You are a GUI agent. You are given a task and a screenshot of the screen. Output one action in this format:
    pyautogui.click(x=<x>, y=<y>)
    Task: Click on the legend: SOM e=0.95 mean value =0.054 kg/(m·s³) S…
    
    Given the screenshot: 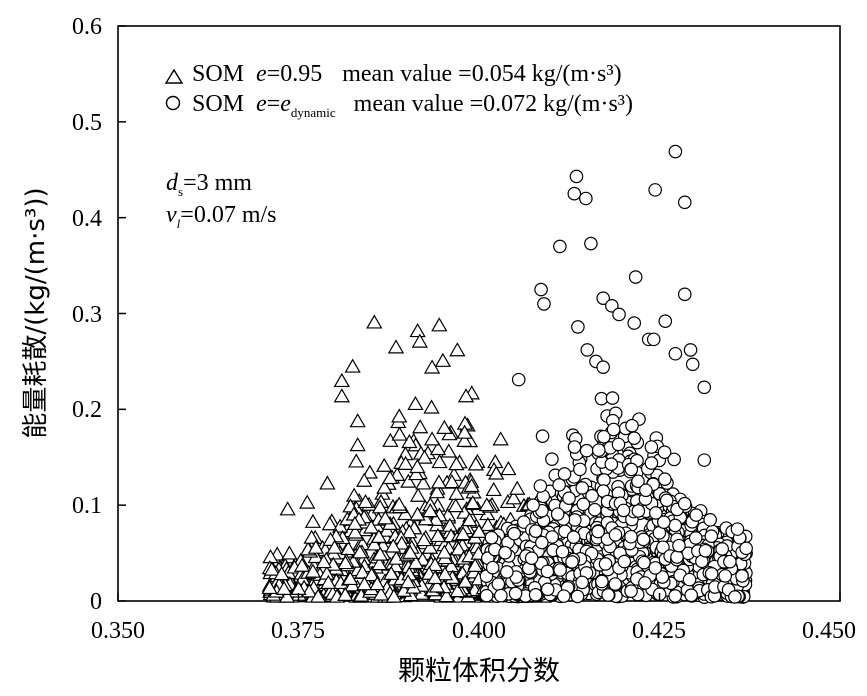 What is the action you would take?
    pyautogui.click(x=398, y=90)
    